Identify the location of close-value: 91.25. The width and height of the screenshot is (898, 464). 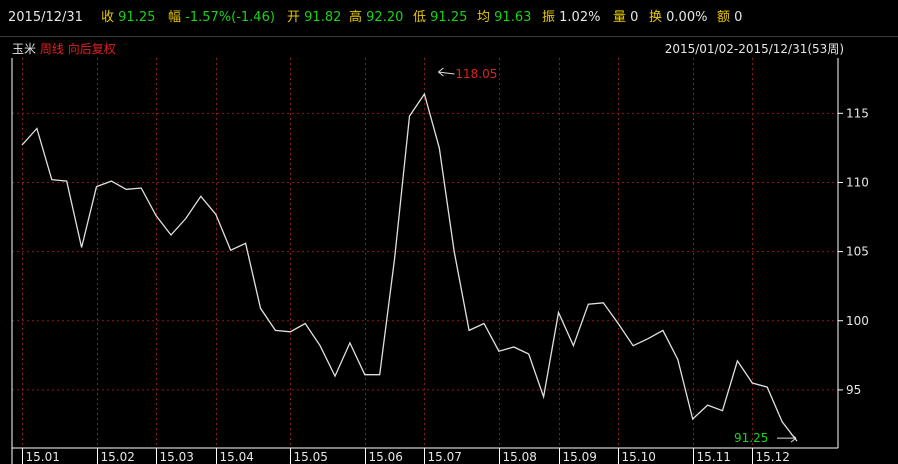
(137, 17).